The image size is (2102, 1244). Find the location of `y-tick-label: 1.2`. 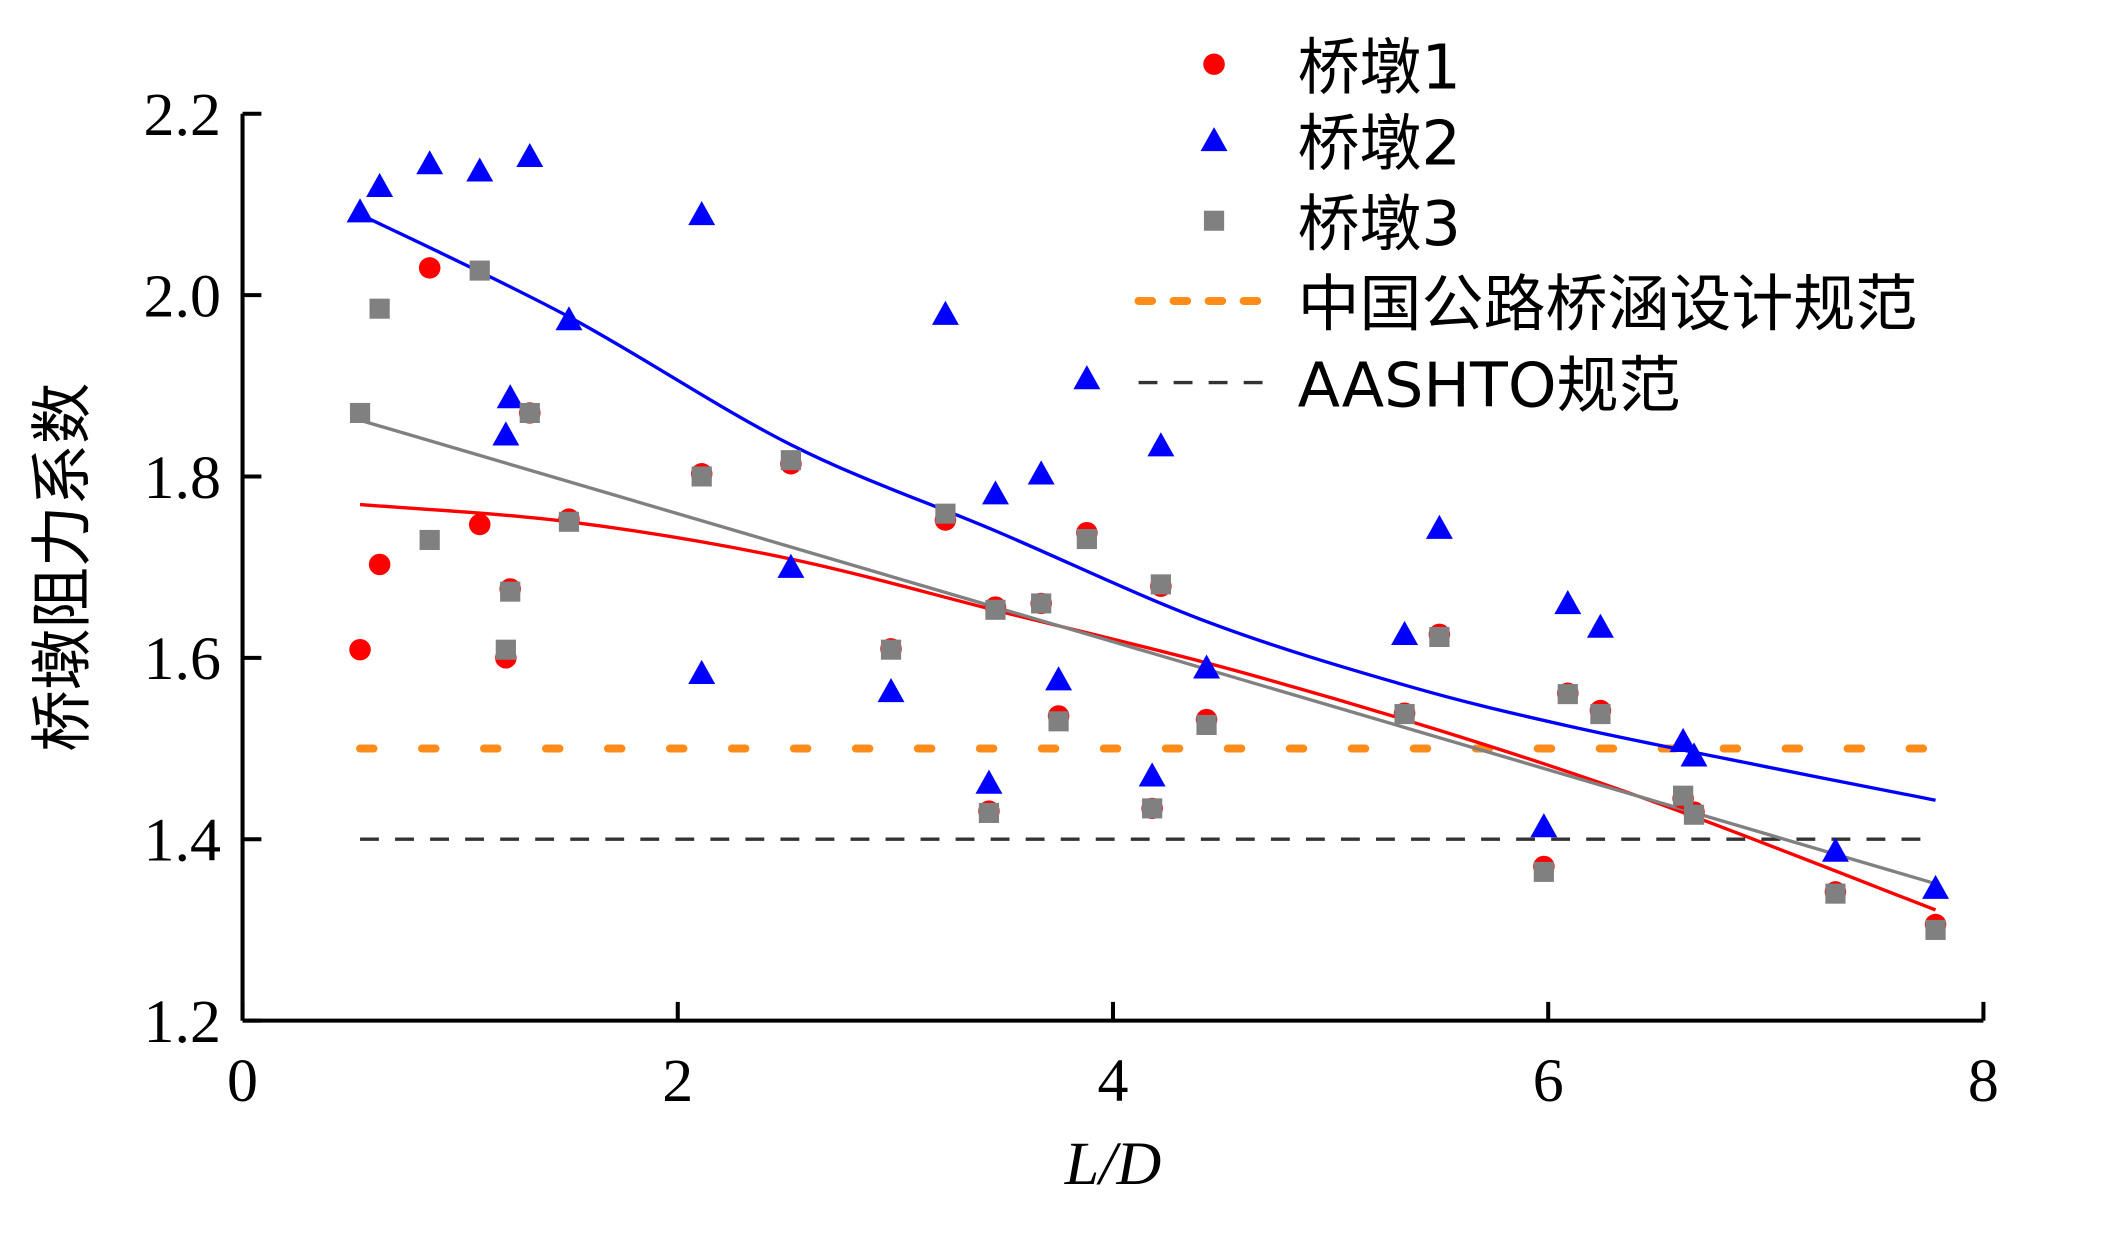

y-tick-label: 1.2 is located at coordinates (182, 1022).